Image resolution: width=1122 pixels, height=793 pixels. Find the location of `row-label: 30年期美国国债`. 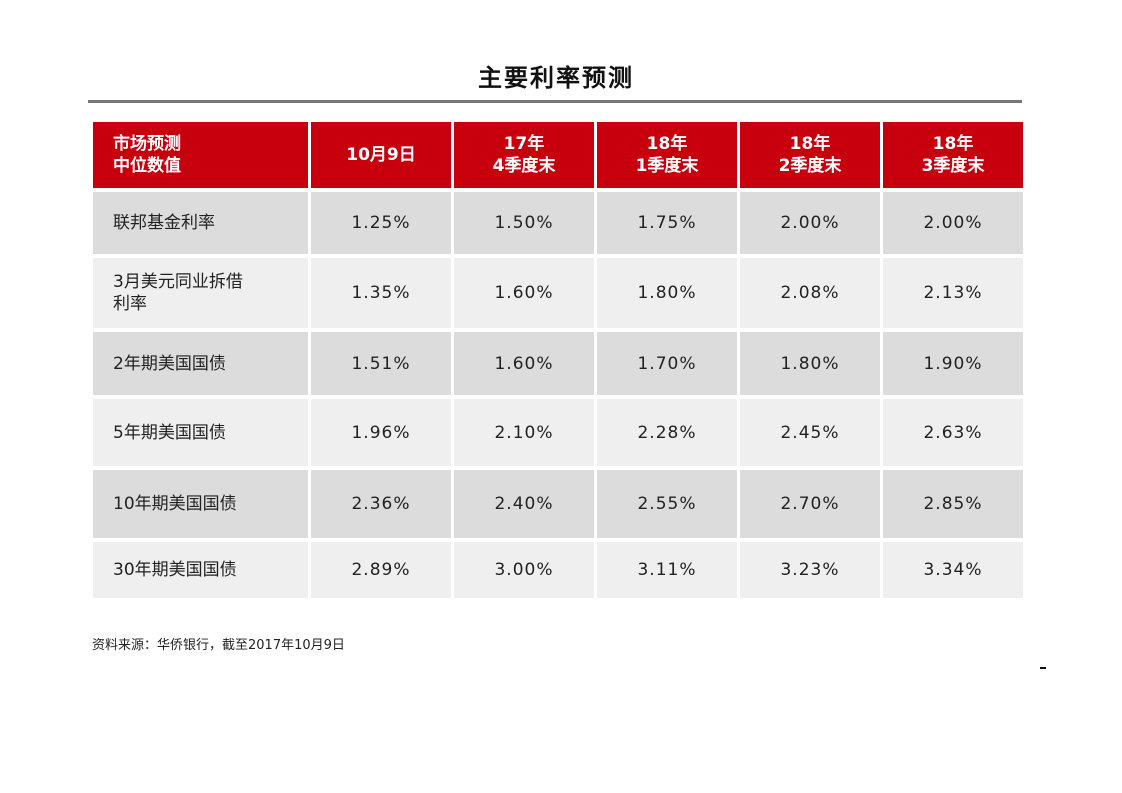

row-label: 30年期美国国债 is located at coordinates (200, 570).